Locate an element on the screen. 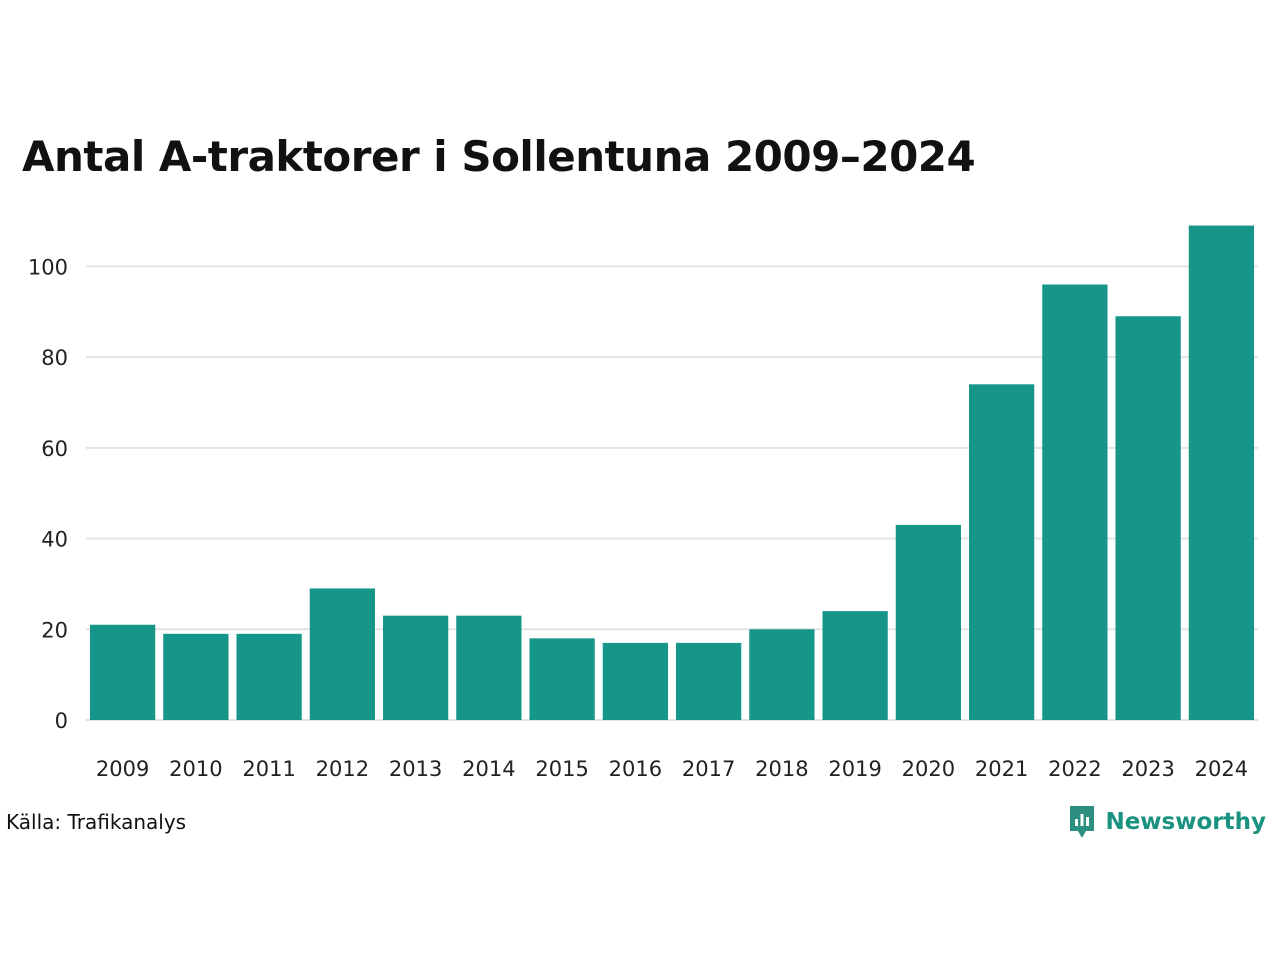  brand-logo: Newsworthy is located at coordinates (1166, 822).